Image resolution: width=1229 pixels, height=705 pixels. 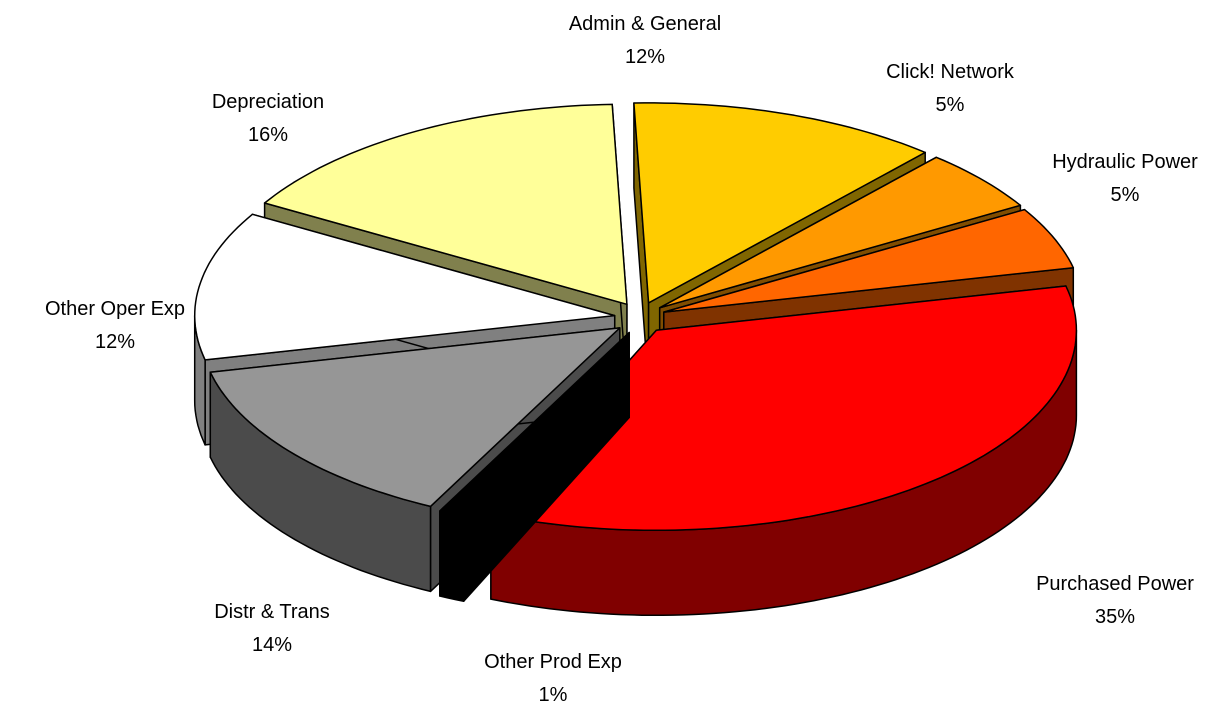 What do you see at coordinates (268, 135) in the screenshot?
I see `data-label-value: 16%` at bounding box center [268, 135].